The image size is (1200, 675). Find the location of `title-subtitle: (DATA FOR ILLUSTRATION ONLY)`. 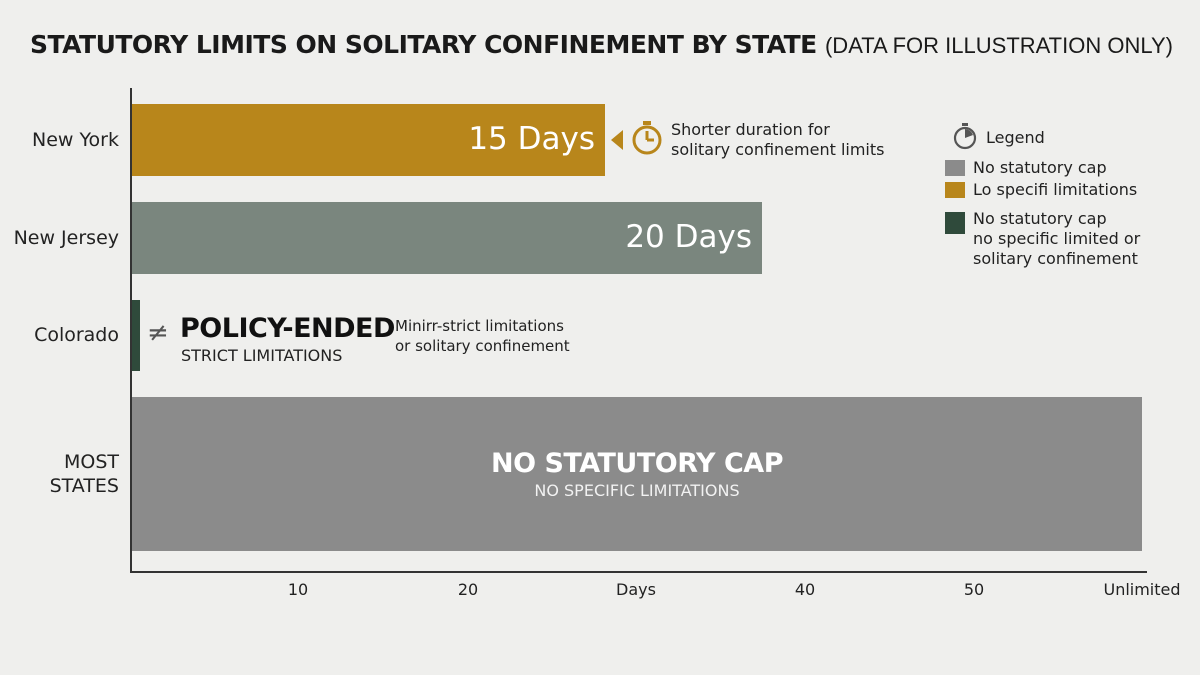

title-subtitle: (DATA FOR ILLUSTRATION ONLY) is located at coordinates (998, 45).